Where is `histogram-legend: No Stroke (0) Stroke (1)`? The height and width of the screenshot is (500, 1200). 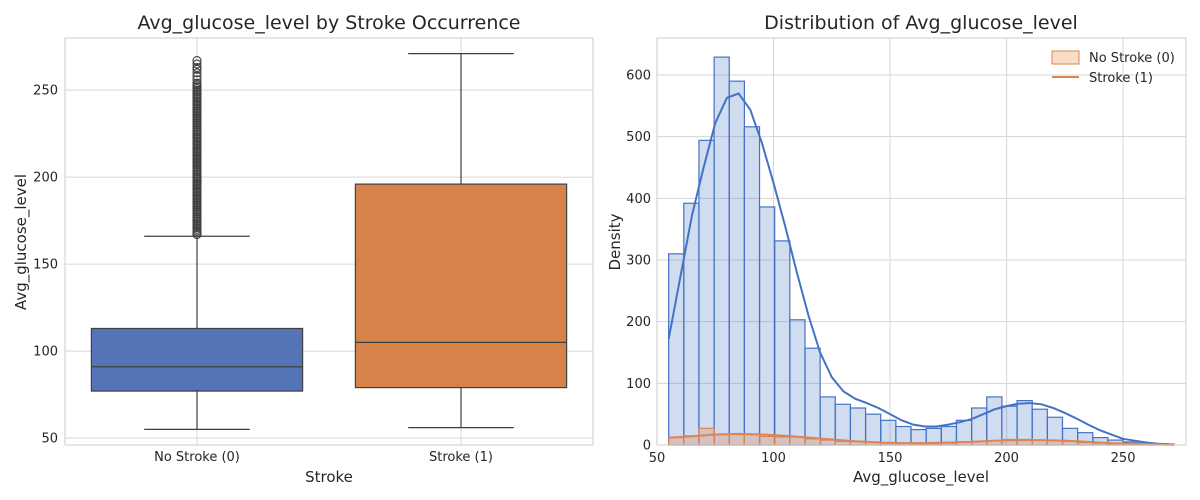
histogram-legend: No Stroke (0) Stroke (1) is located at coordinates (1113, 68).